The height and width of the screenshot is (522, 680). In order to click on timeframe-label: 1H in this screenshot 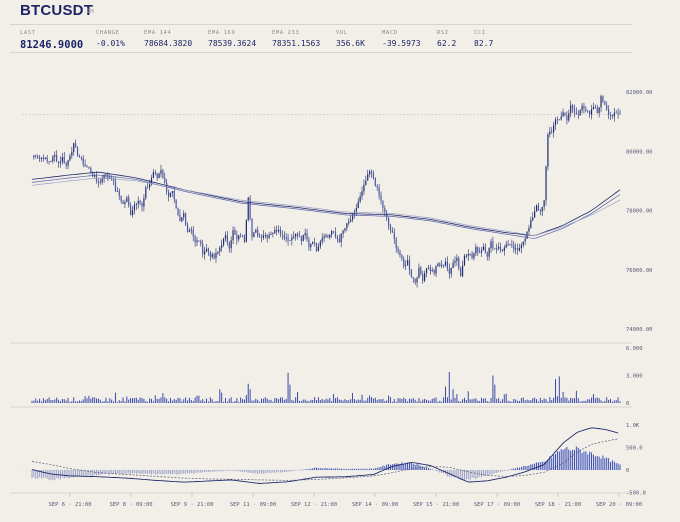, I will do `click(90, 11)`.